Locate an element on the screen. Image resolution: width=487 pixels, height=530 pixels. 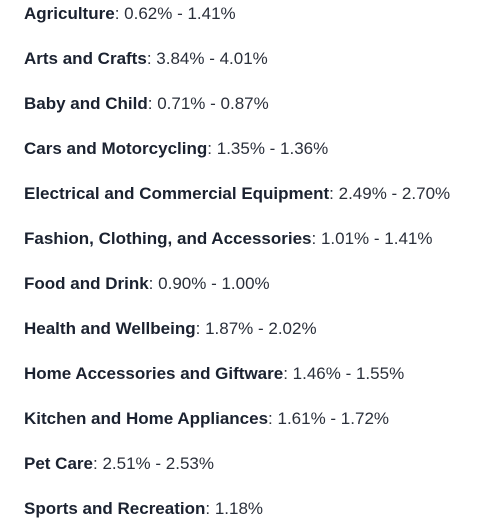
category-name: Home Accessories and Giftware is located at coordinates (154, 373).